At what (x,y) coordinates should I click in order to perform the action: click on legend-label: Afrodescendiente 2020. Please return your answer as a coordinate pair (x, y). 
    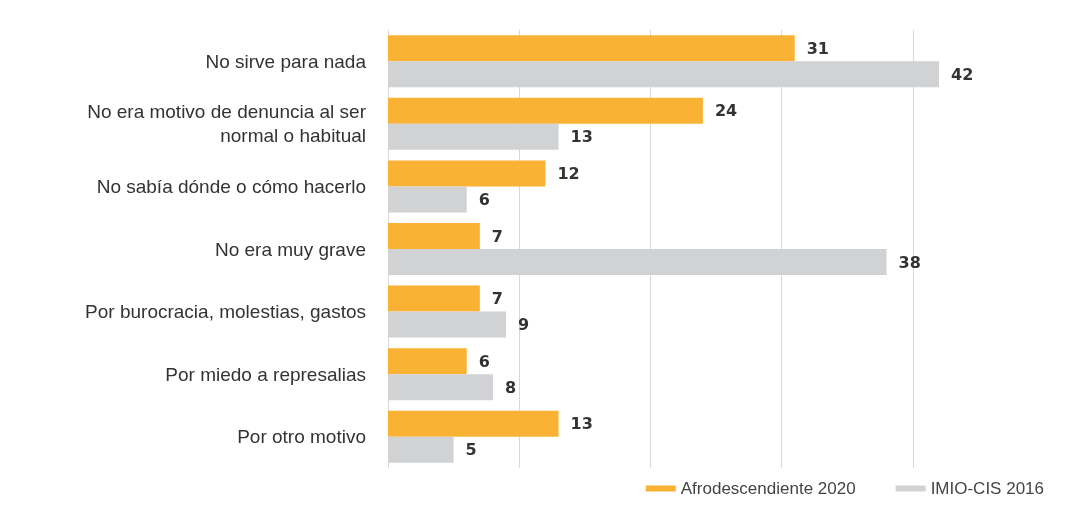
    Looking at the image, I should click on (768, 488).